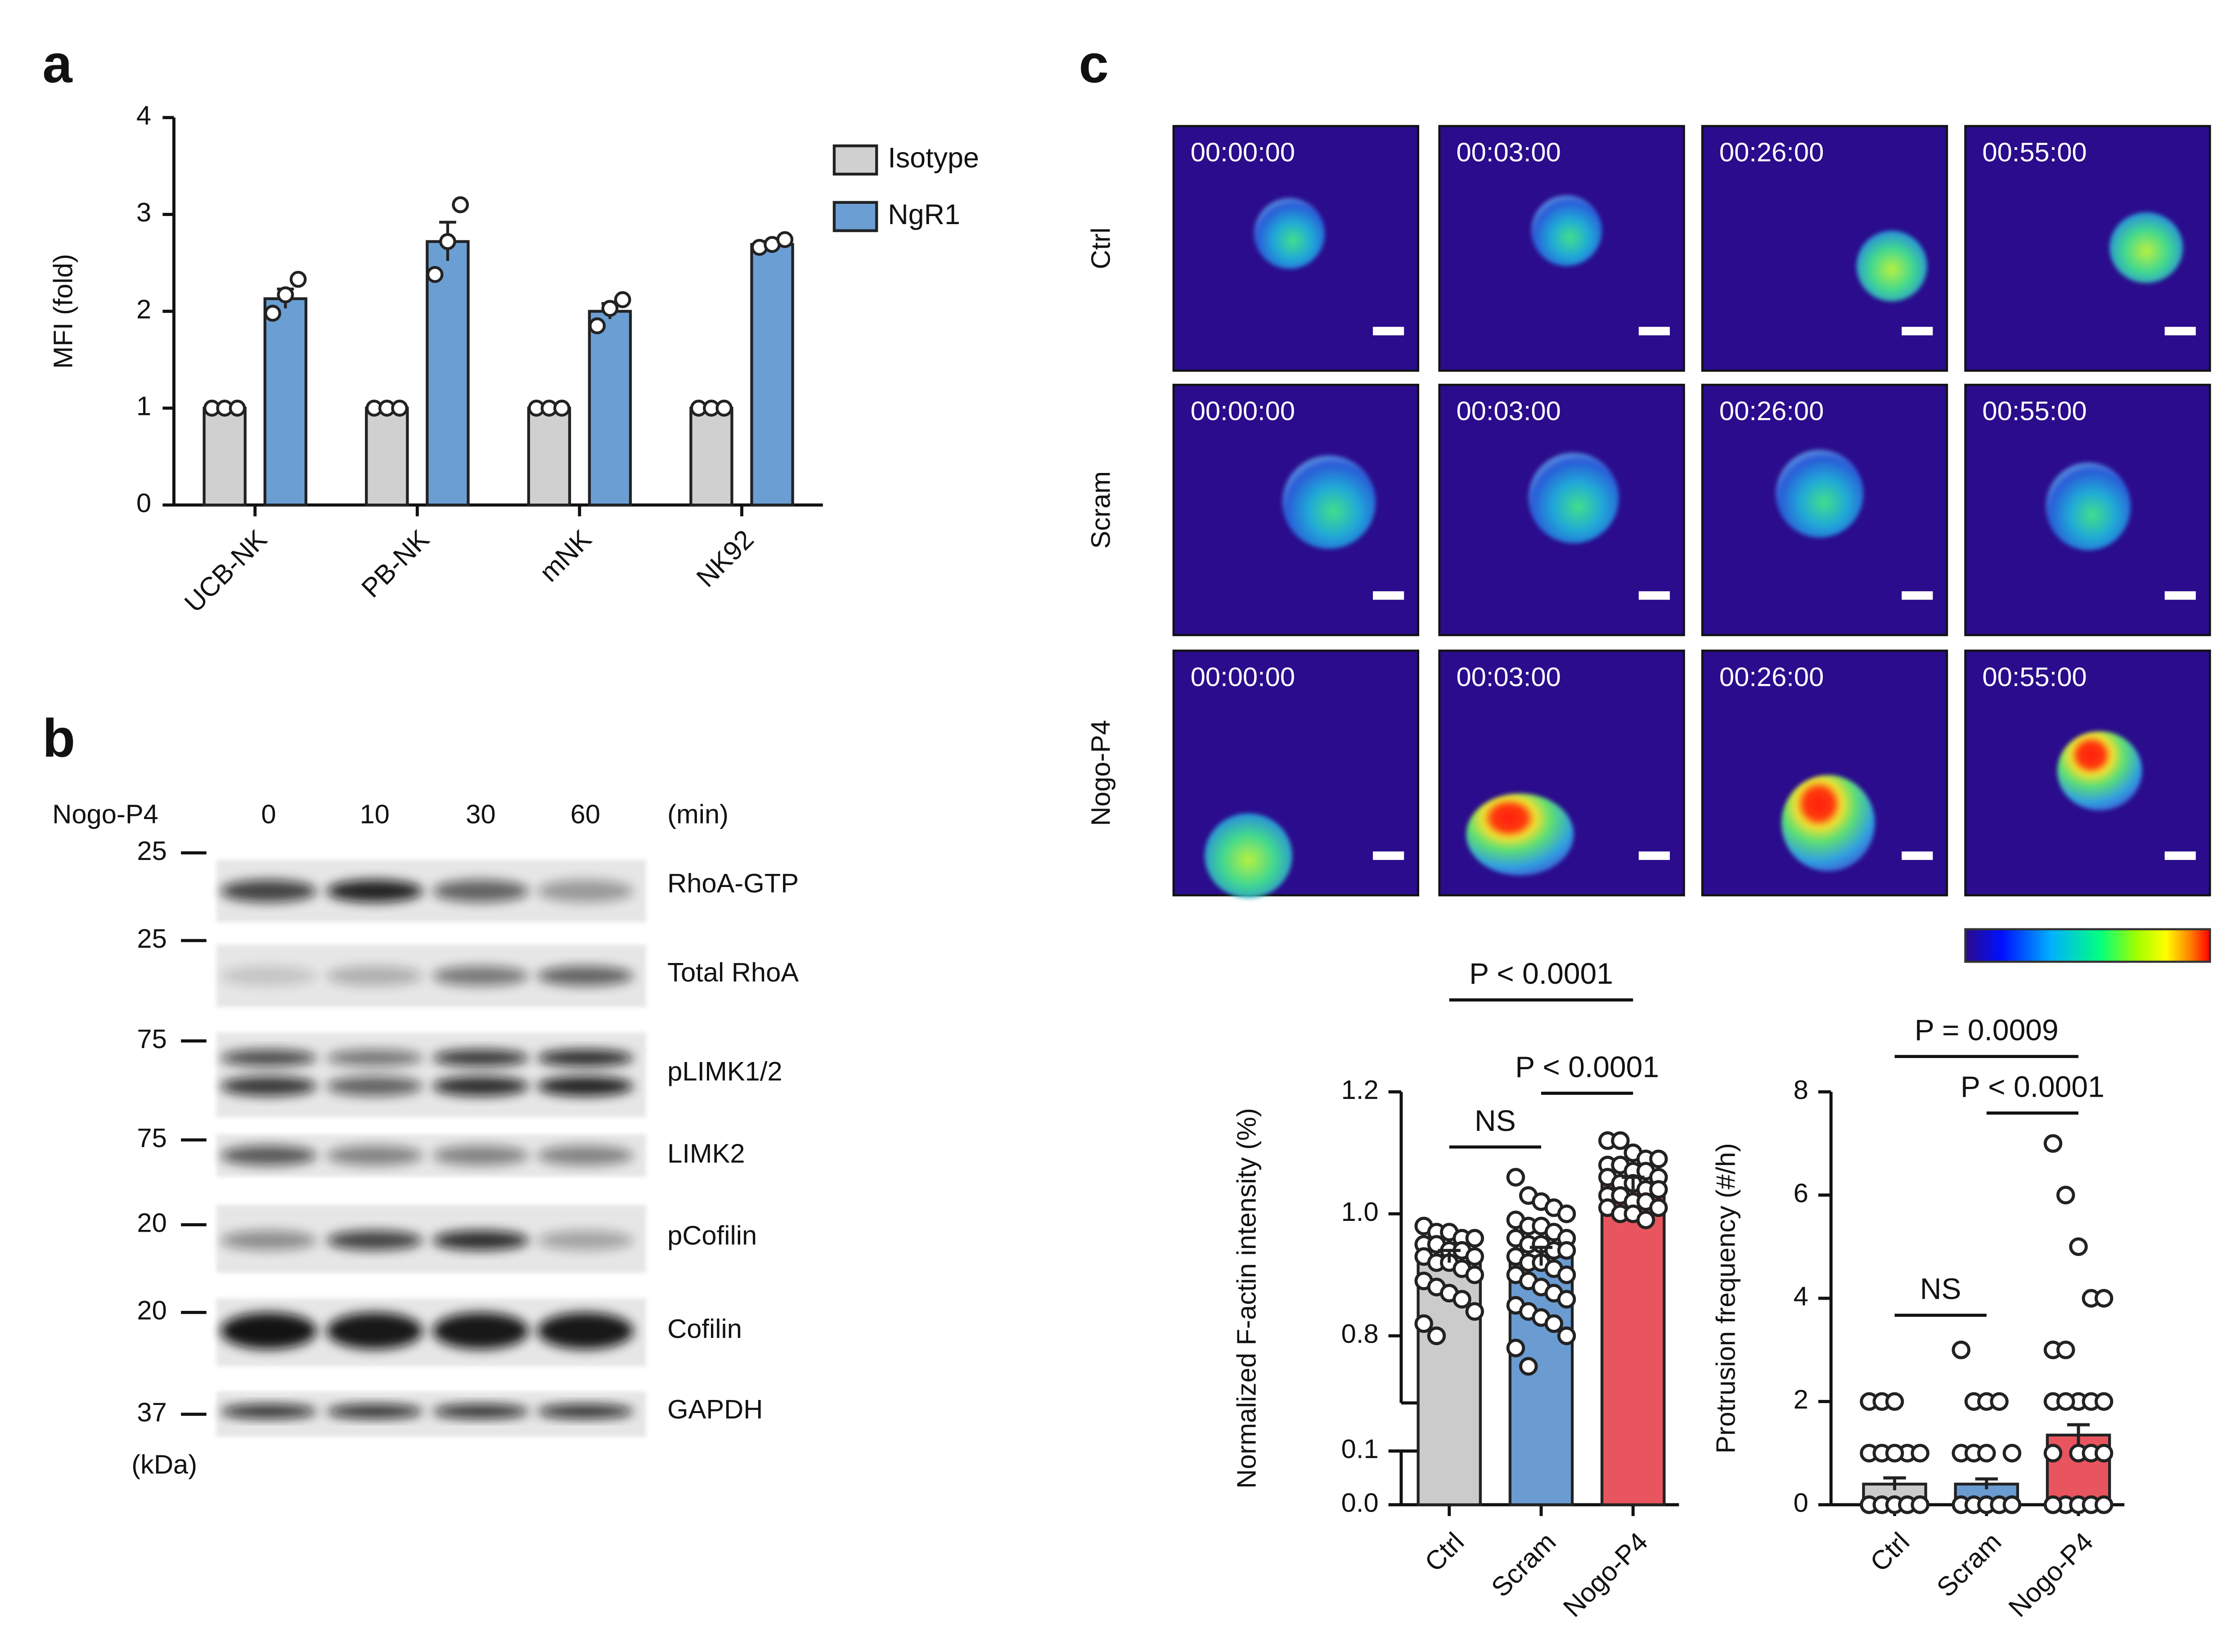  What do you see at coordinates (1101, 773) in the screenshot?
I see `row-label: Nogo-P4` at bounding box center [1101, 773].